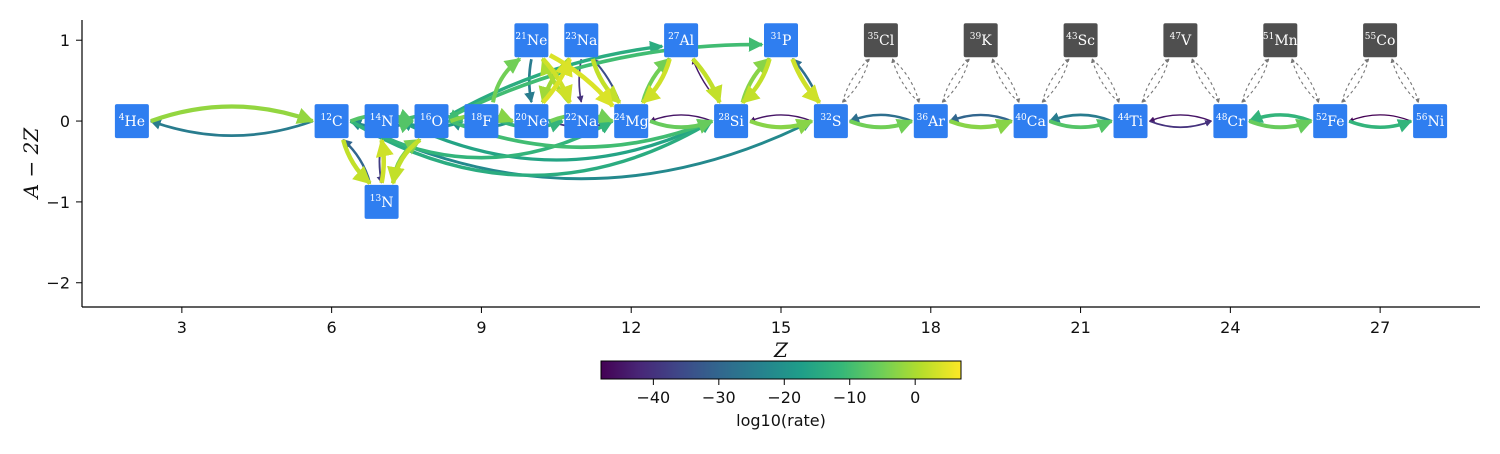 Image resolution: width=1500 pixels, height=454 pixels. What do you see at coordinates (681, 40) in the screenshot?
I see `nucleus-node-al27: 27Al` at bounding box center [681, 40].